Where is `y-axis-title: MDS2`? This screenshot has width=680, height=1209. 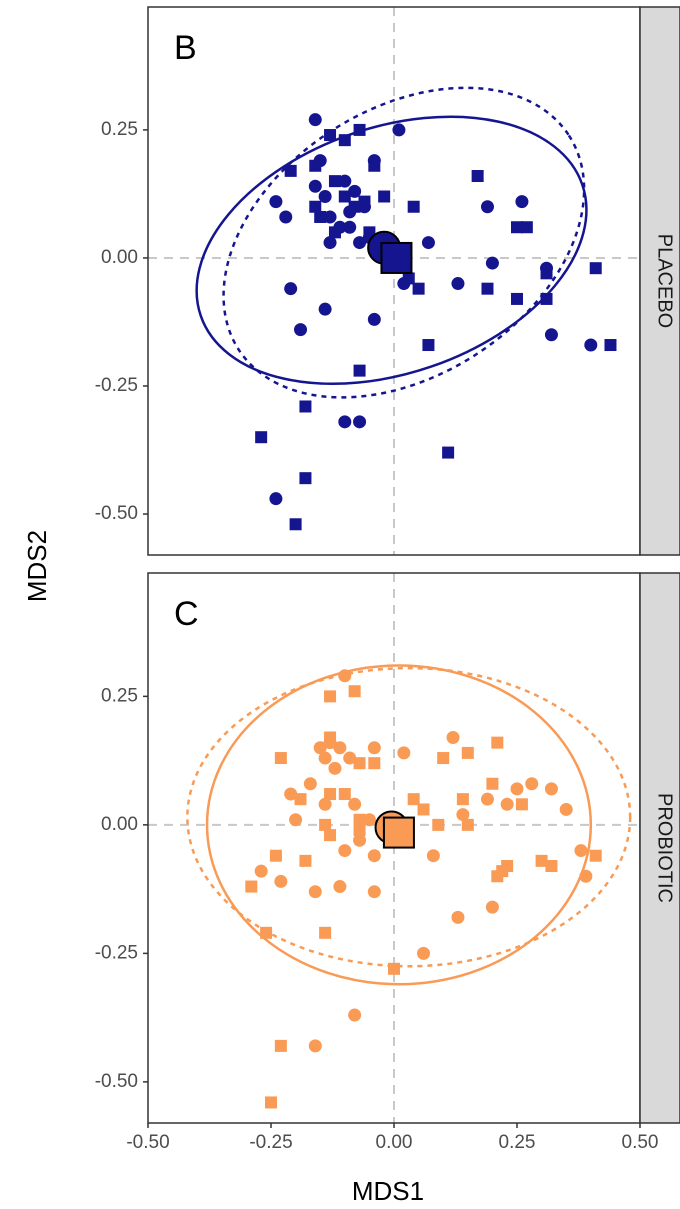
y-axis-title: MDS2 is located at coordinates (37, 566).